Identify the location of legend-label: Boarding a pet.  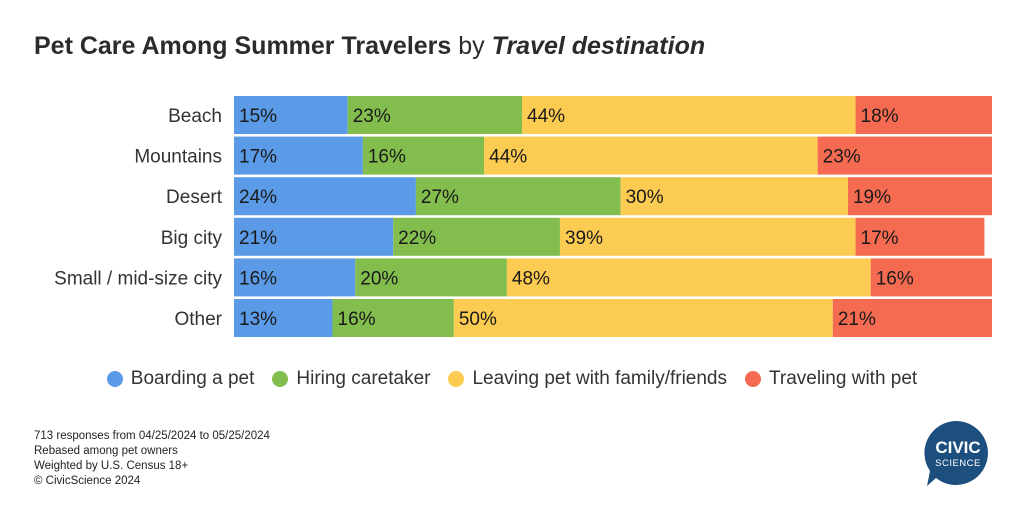
(192, 378).